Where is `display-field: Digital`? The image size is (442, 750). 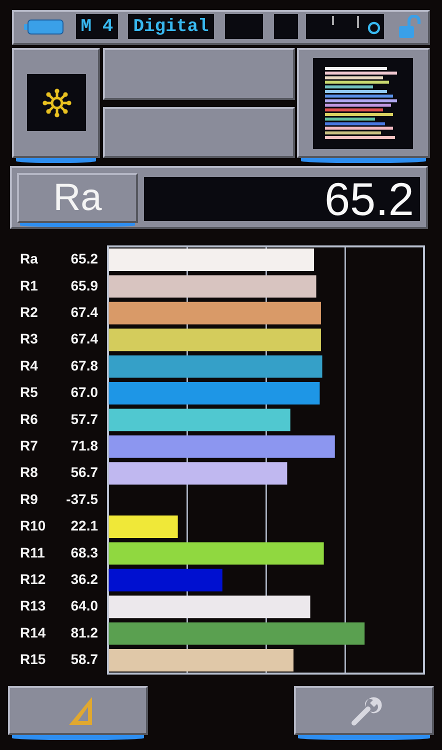 display-field: Digital is located at coordinates (171, 26).